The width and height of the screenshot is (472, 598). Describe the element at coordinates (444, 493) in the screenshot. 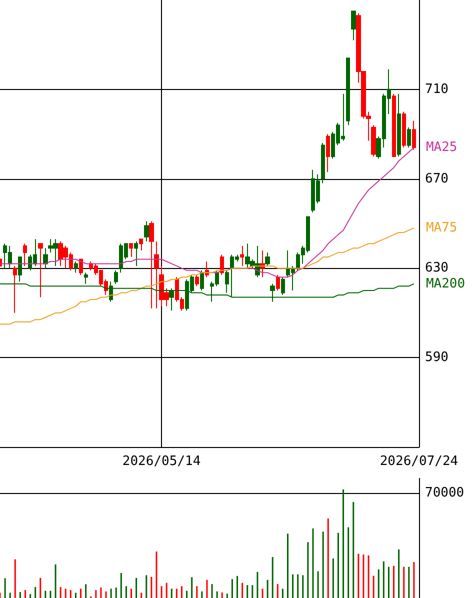

I see `y-tick-label: 70000` at that location.